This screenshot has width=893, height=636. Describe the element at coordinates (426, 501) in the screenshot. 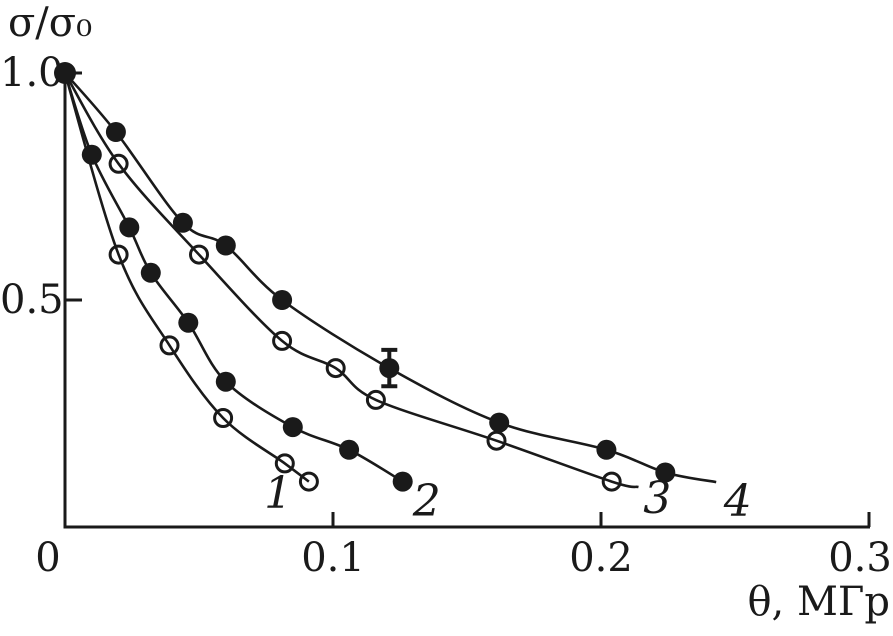

I see `curve-label-2: 2` at that location.